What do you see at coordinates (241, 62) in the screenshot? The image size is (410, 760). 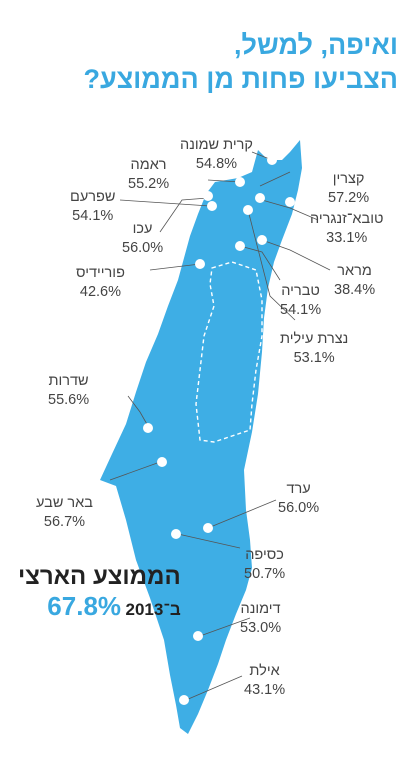 I see `page-title: ואיפה, למשל, הצביעו פחות מן הממוצע?` at bounding box center [241, 62].